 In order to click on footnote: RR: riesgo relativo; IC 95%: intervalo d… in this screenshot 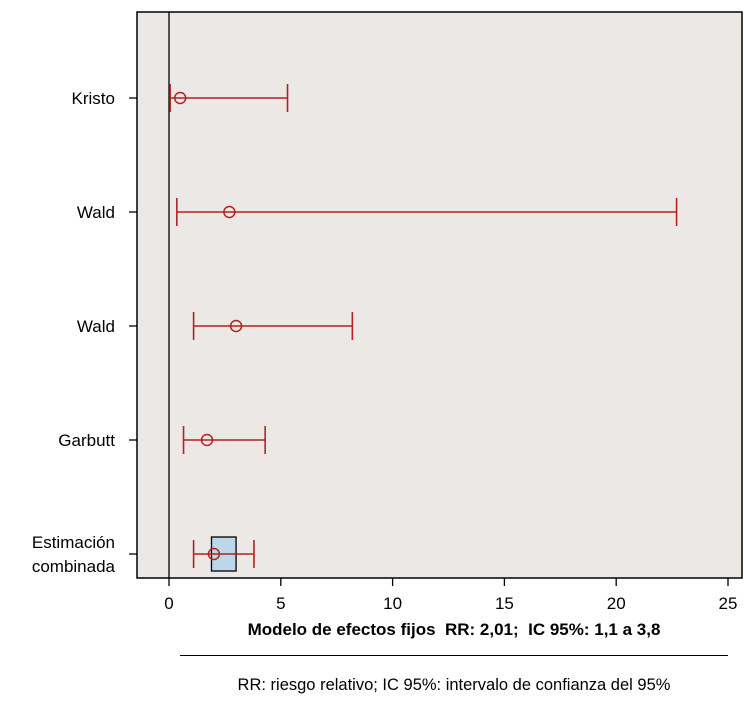, I will do `click(454, 685)`.